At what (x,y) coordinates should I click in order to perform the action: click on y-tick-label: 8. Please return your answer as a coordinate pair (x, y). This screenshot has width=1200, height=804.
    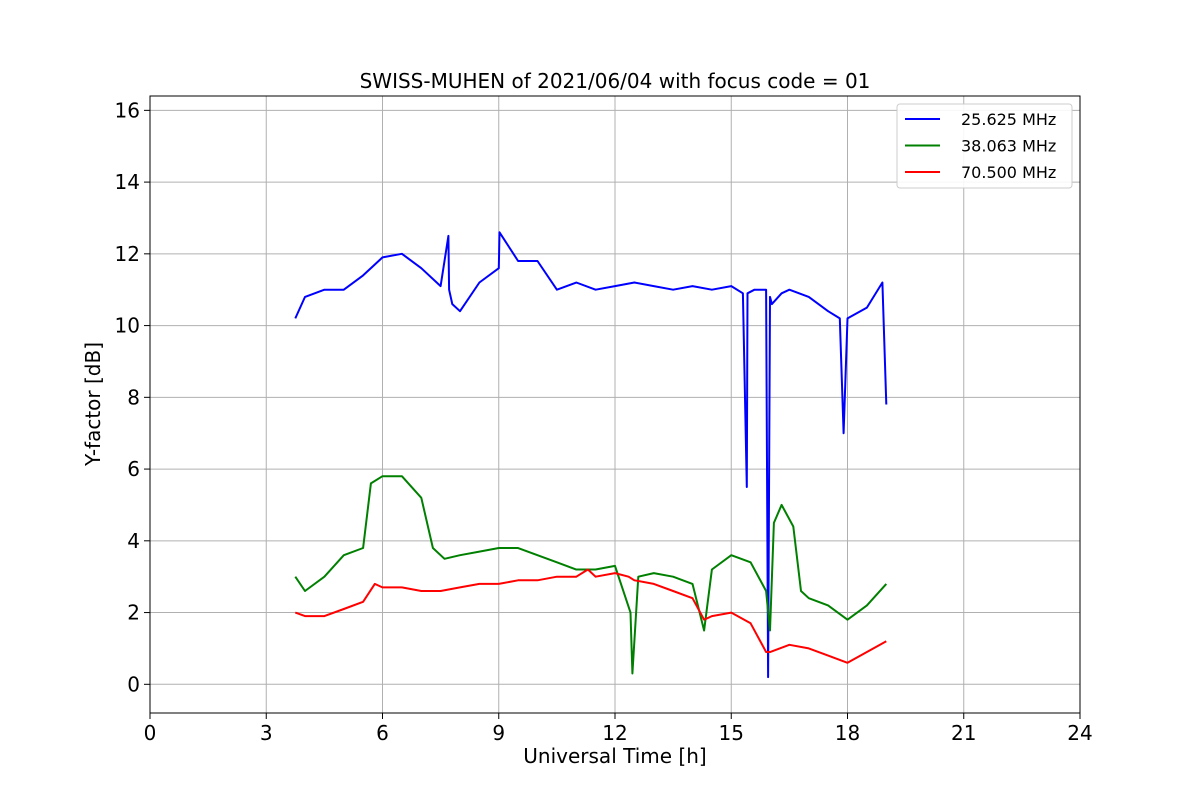
    Looking at the image, I should click on (133, 397).